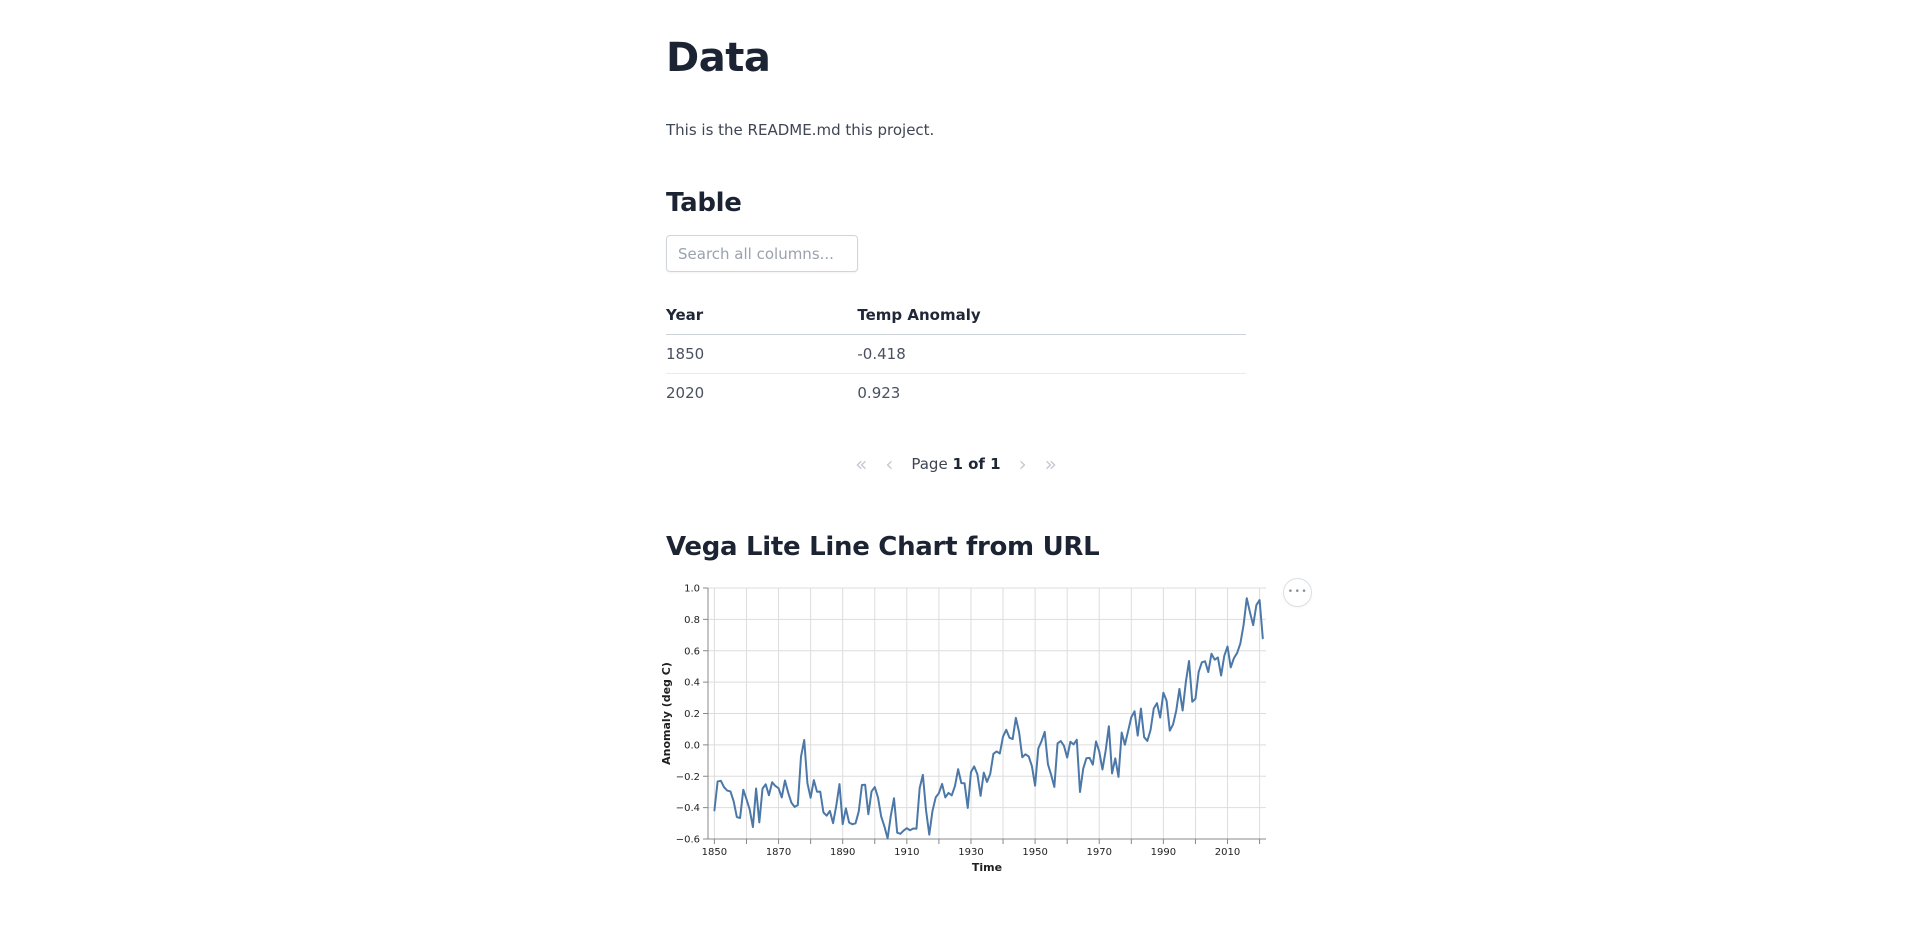 The height and width of the screenshot is (945, 1912). What do you see at coordinates (718, 58) in the screenshot?
I see `page-title: Data` at bounding box center [718, 58].